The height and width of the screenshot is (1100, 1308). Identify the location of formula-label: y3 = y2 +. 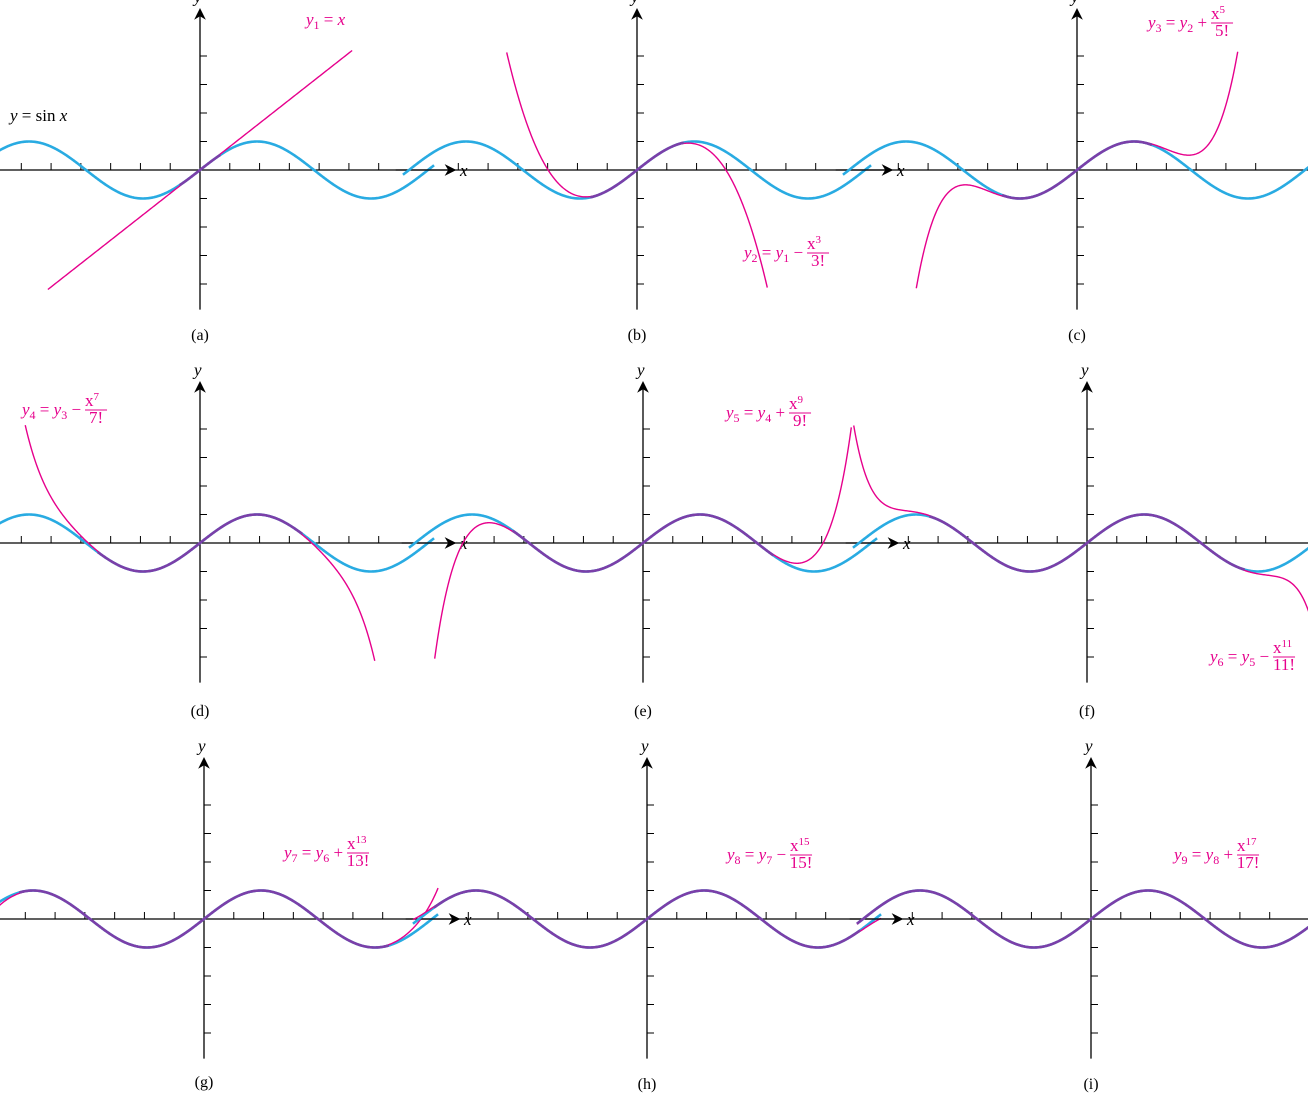
(1176, 24).